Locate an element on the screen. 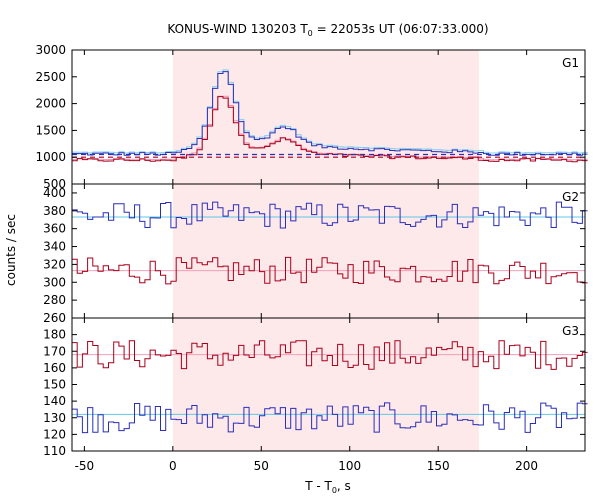 The width and height of the screenshot is (600, 500). panel-label: G1 is located at coordinates (570, 63).